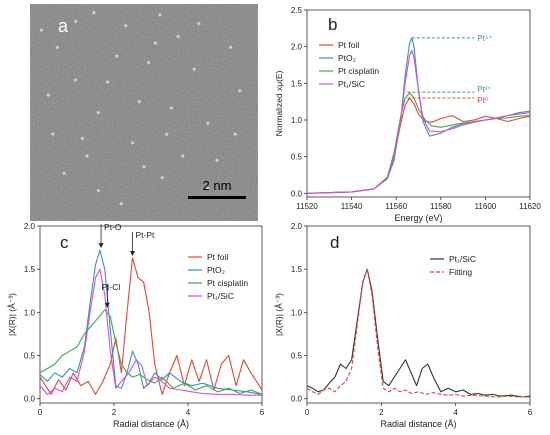 This screenshot has height=435, width=550. I want to click on legend-label-b-0: Pt foil, so click(348, 45).